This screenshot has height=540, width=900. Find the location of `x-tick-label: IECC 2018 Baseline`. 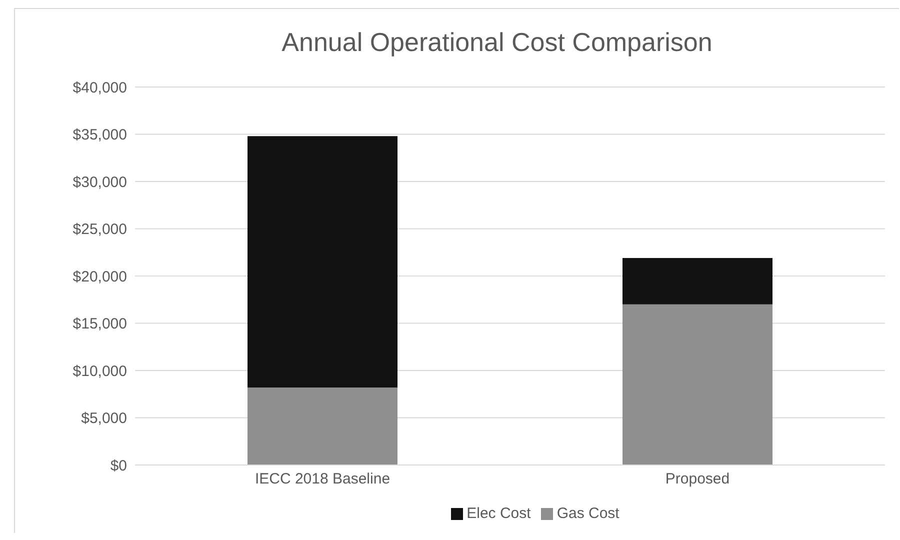

x-tick-label: IECC 2018 Baseline is located at coordinates (322, 479).